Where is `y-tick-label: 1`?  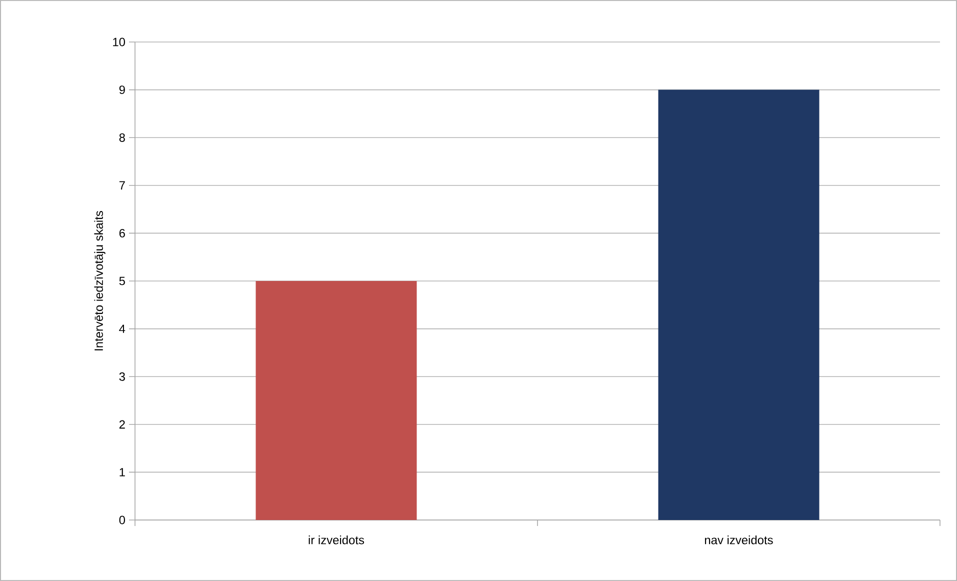
y-tick-label: 1 is located at coordinates (122, 472).